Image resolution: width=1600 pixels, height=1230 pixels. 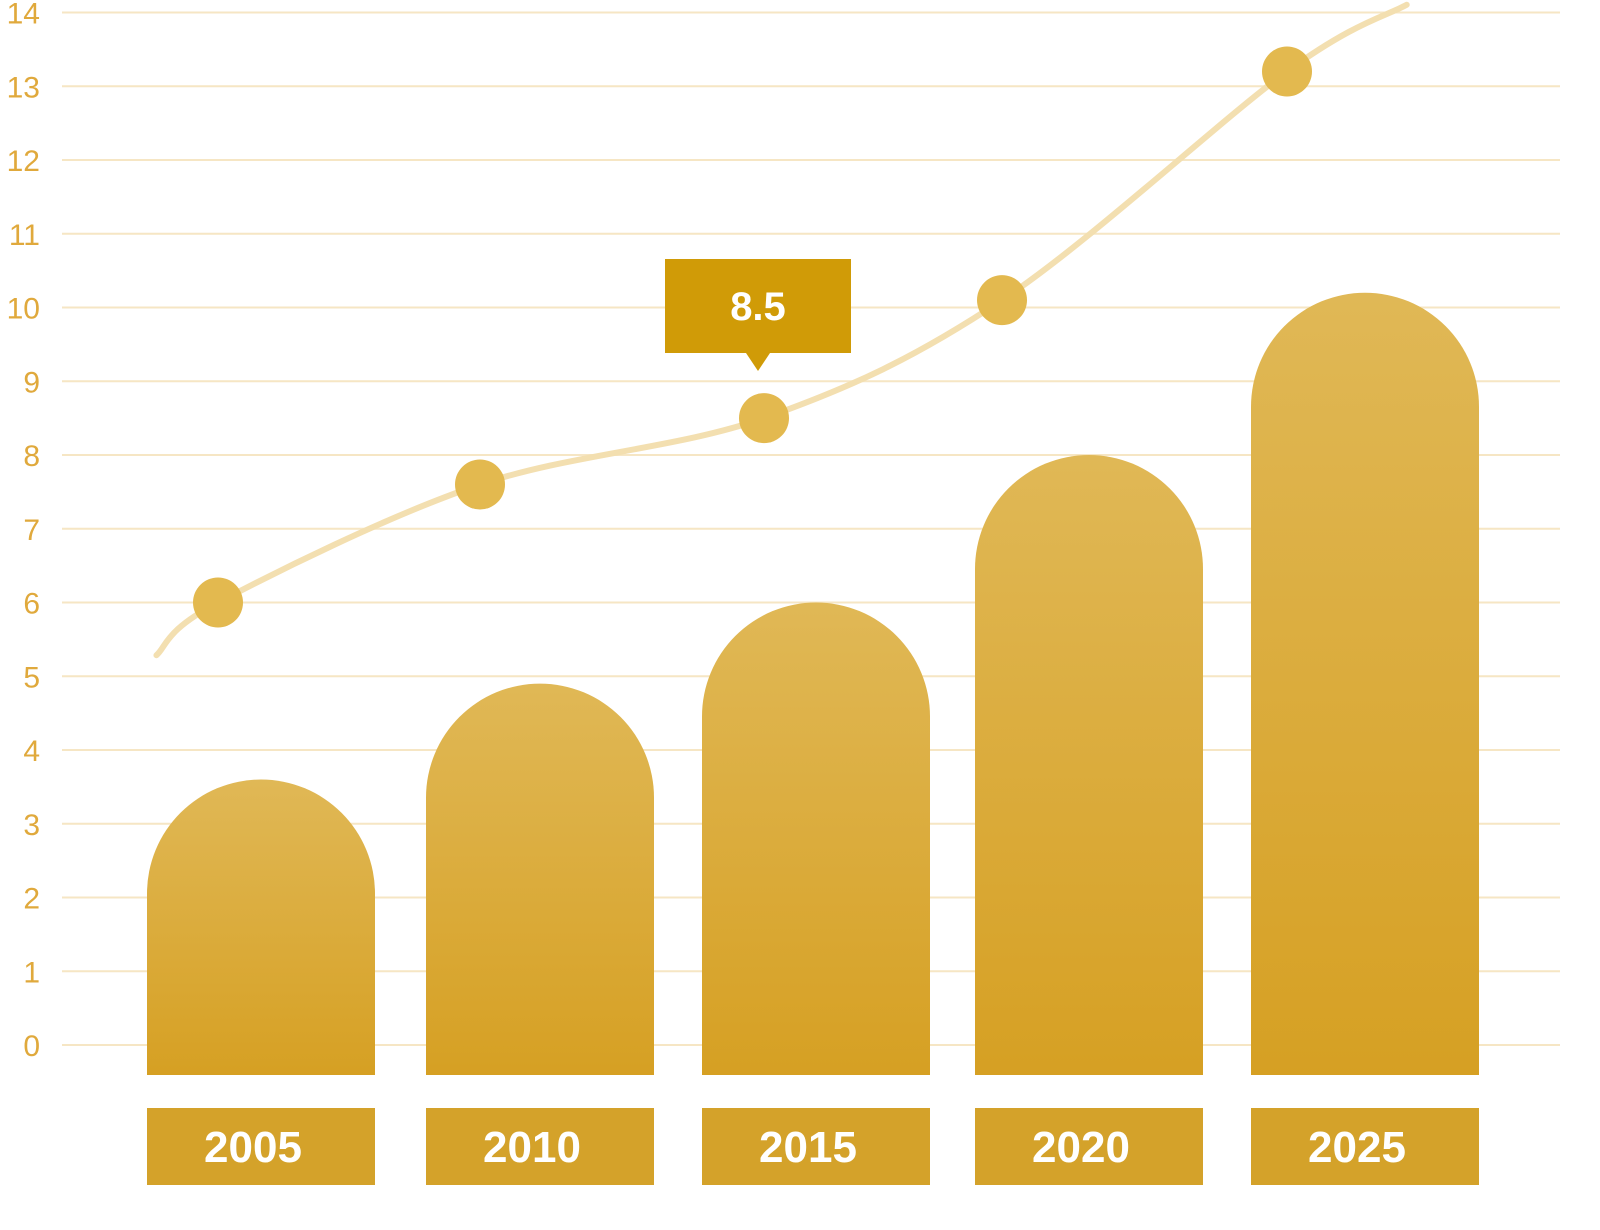 What do you see at coordinates (764, 418) in the screenshot?
I see `line-marker-2015` at bounding box center [764, 418].